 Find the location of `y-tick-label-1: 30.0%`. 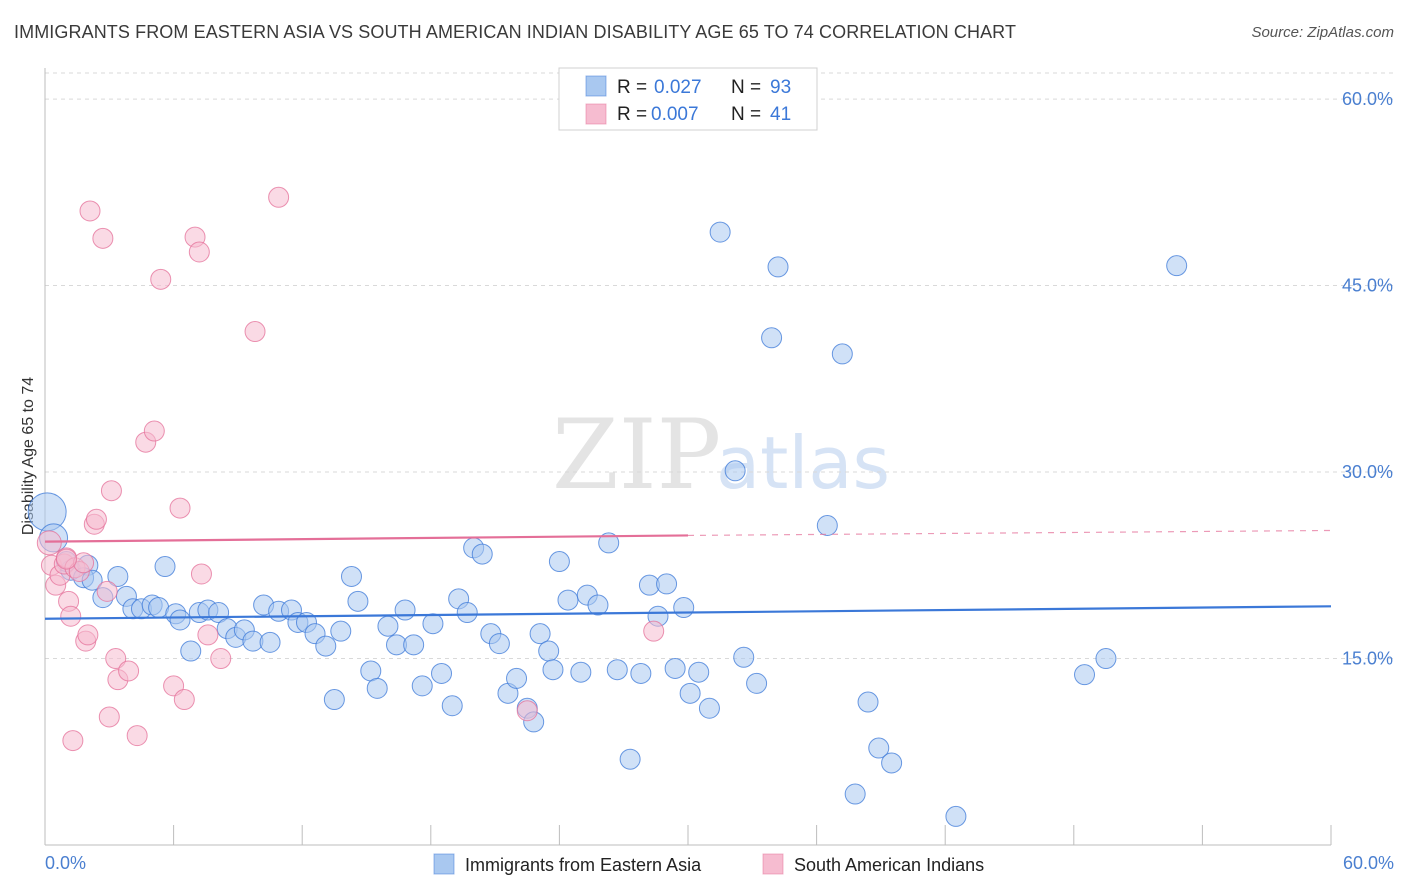

y-tick-label-1: 30.0% is located at coordinates (1367, 472).